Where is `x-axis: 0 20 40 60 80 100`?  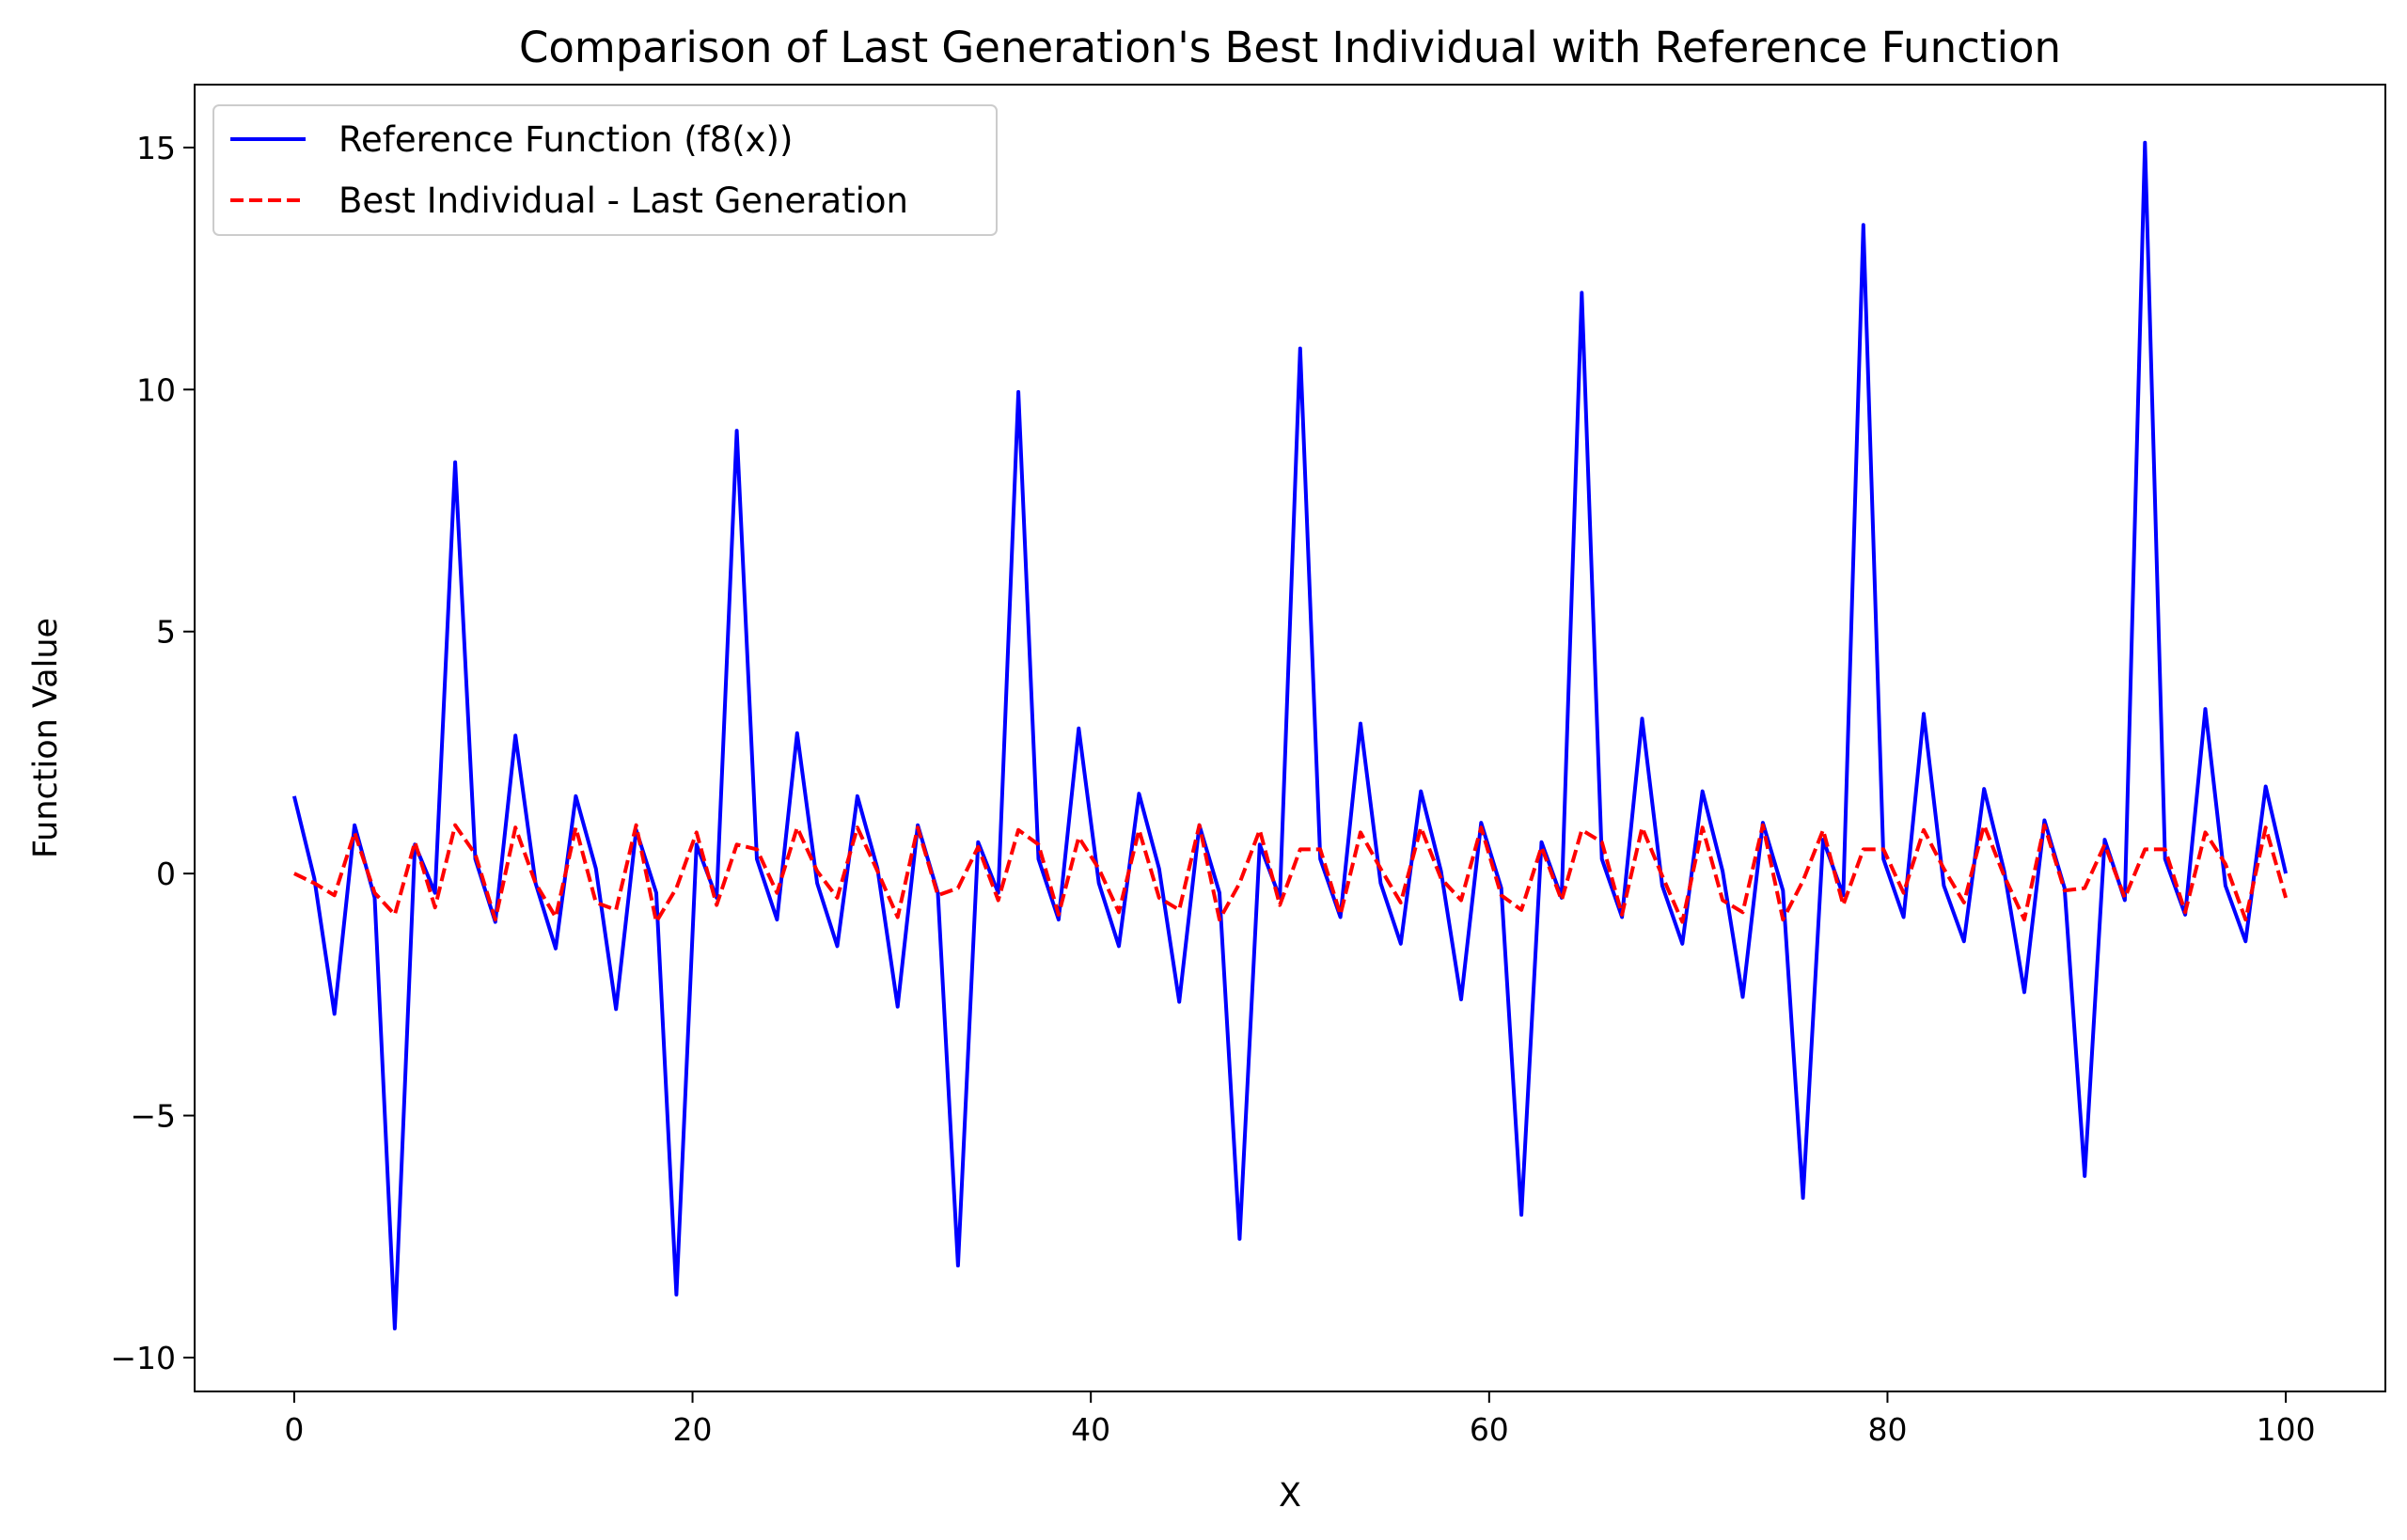 x-axis: 0 20 40 60 80 100 is located at coordinates (1300, 1420).